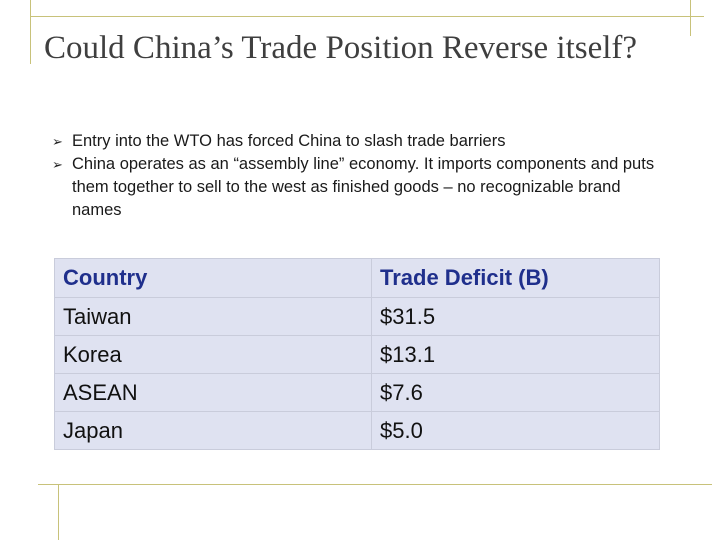  I want to click on frame-line-left, so click(30, 32).